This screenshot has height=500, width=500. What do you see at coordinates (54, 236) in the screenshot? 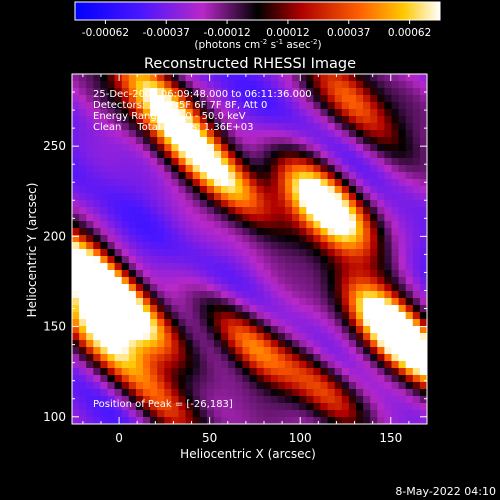
I see `y-tick-label: 200` at bounding box center [54, 236].